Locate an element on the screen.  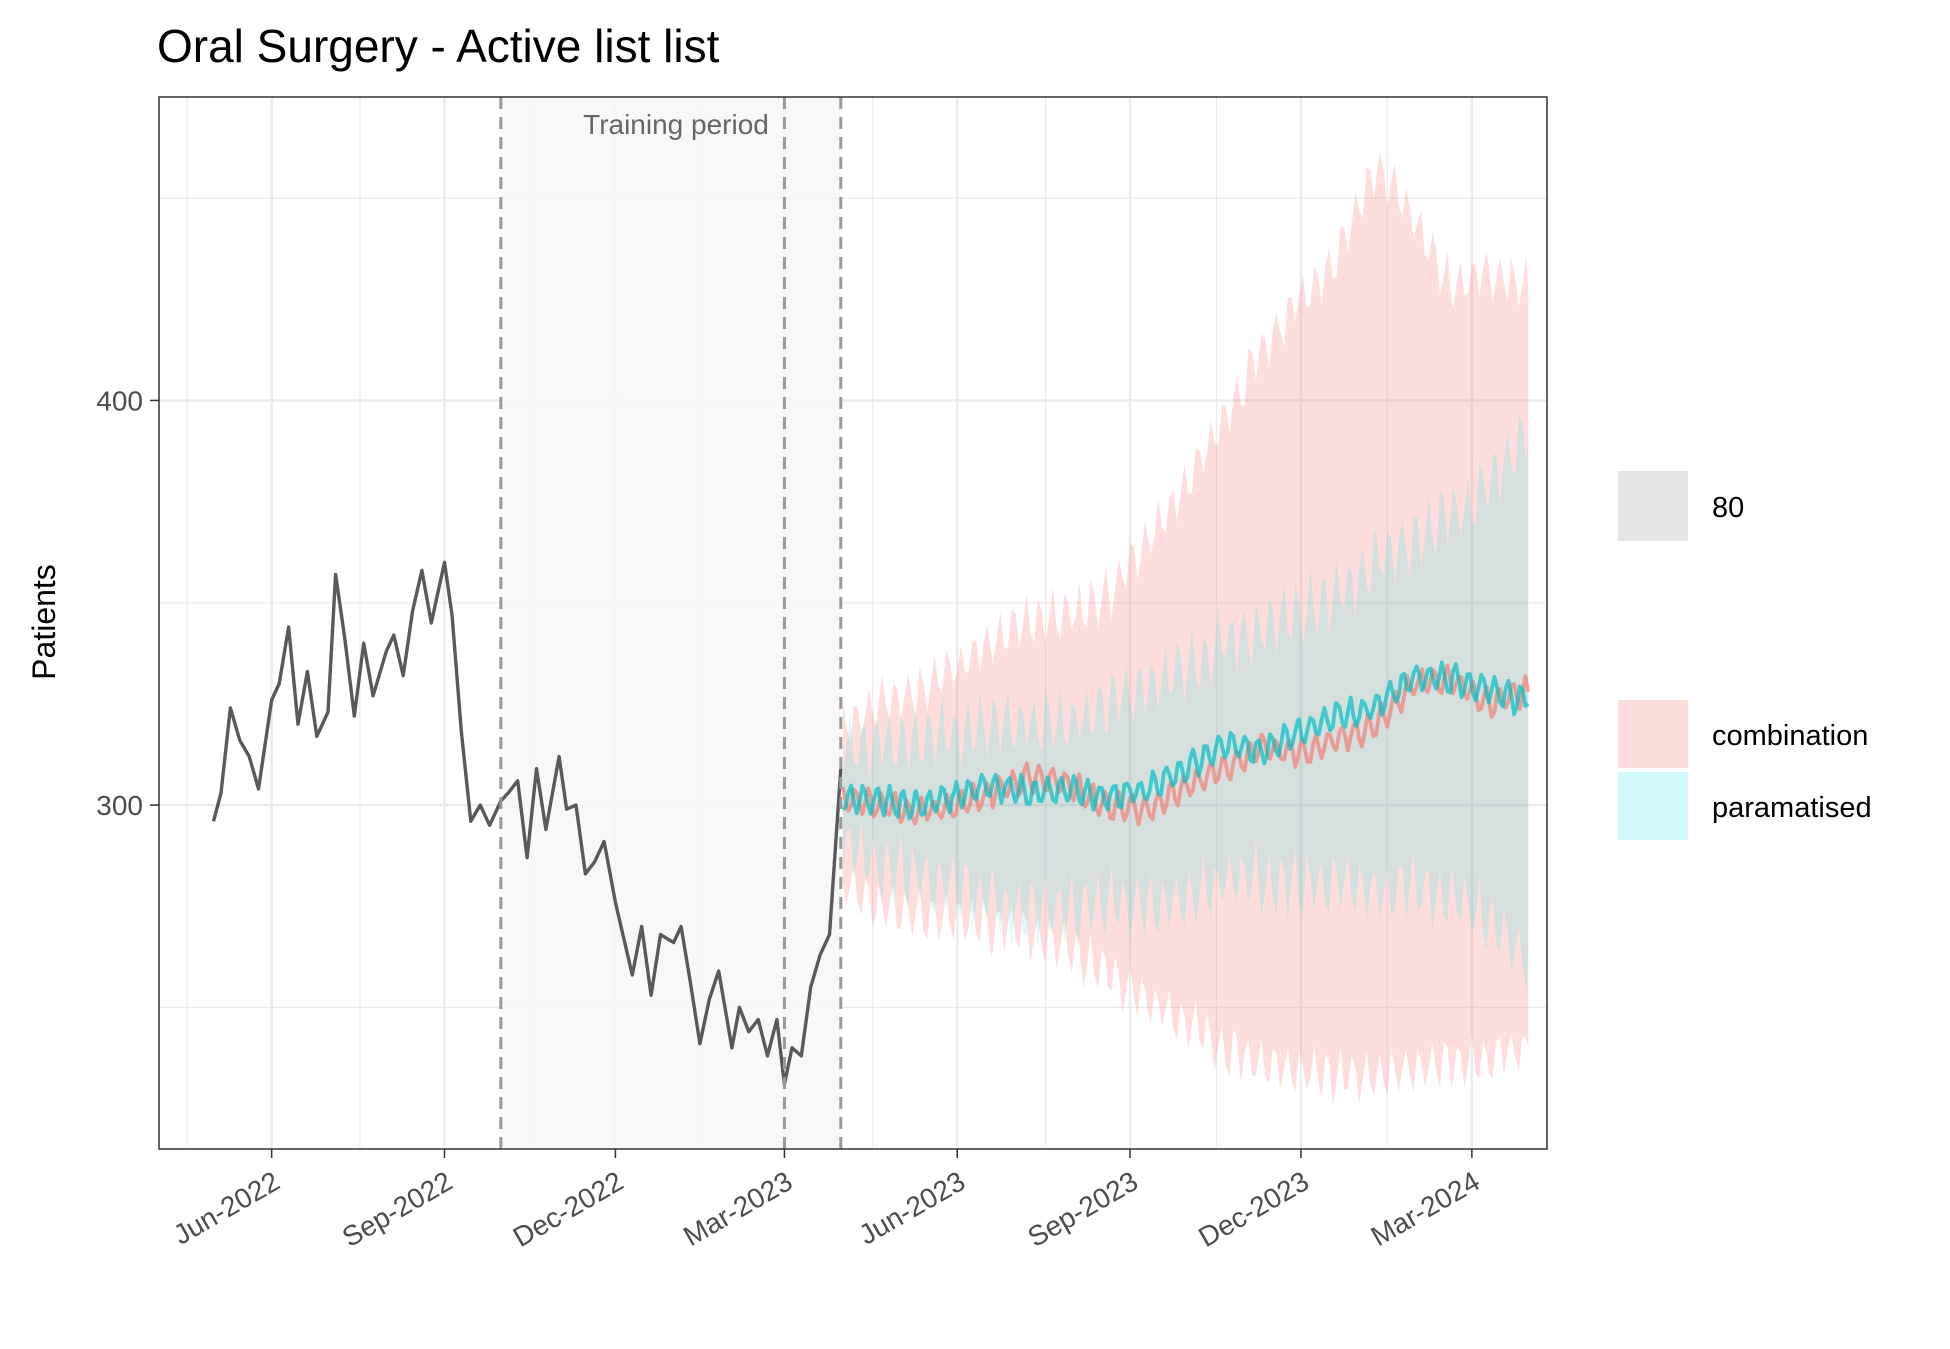
series-line-paramatised is located at coordinates (1185, 740).